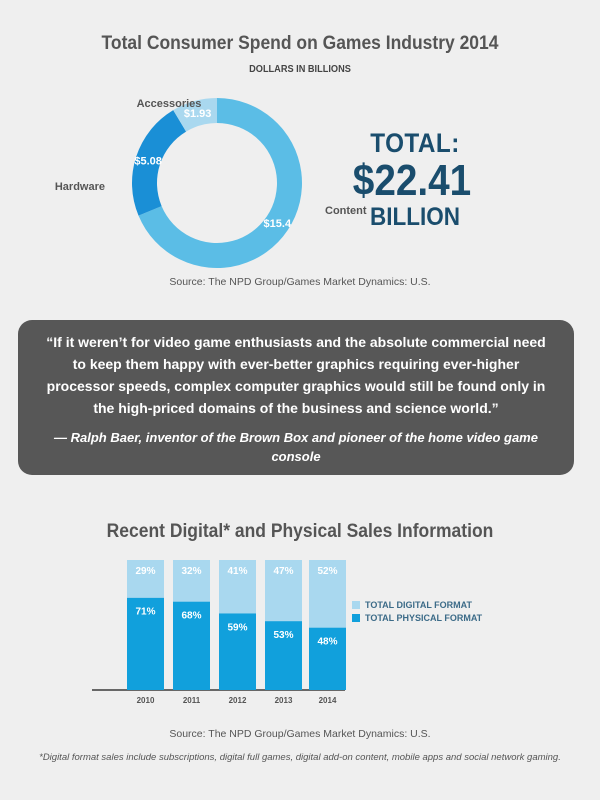 The height and width of the screenshot is (800, 600). Describe the element at coordinates (278, 224) in the screenshot. I see `donut-value-label-content: $15.4` at that location.